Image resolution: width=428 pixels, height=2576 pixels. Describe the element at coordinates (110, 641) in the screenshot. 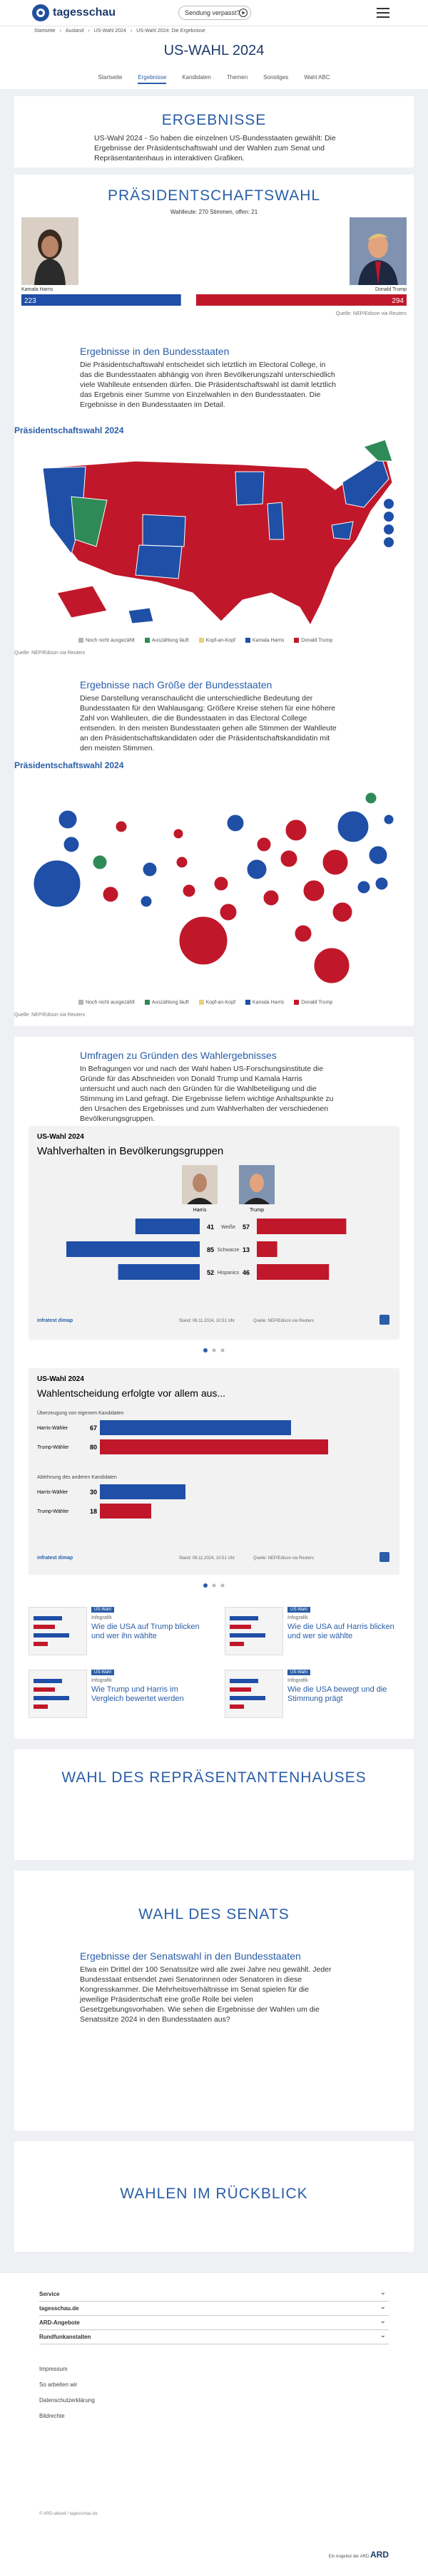

I see `legend-label: Noch nicht ausgezählt` at that location.